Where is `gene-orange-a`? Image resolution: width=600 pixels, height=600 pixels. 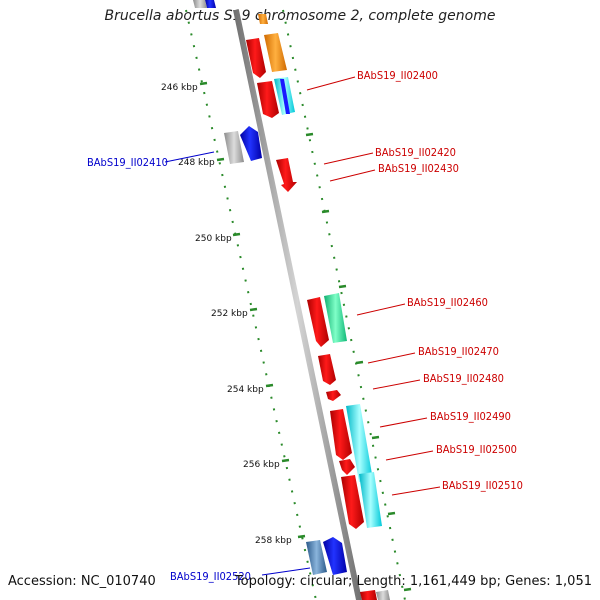 gene-orange-a is located at coordinates (275, 52).